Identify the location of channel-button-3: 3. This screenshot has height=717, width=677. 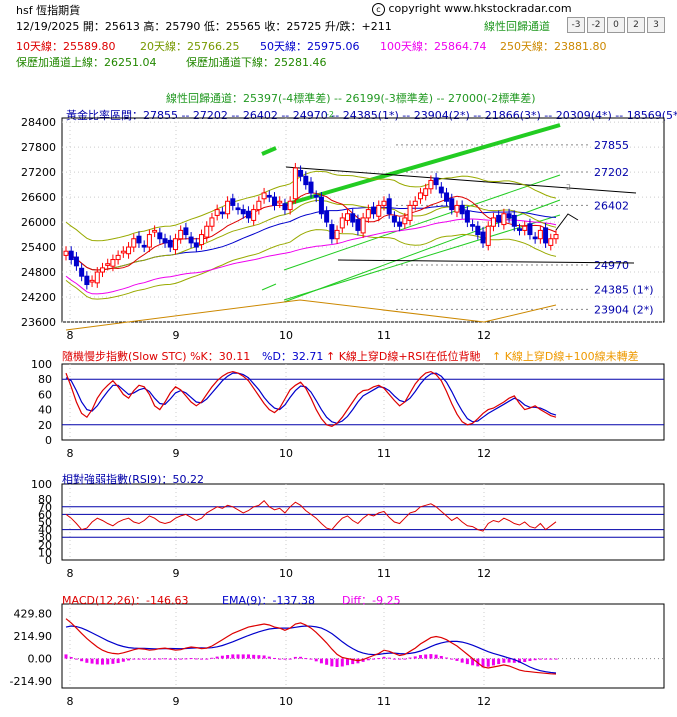
(656, 25).